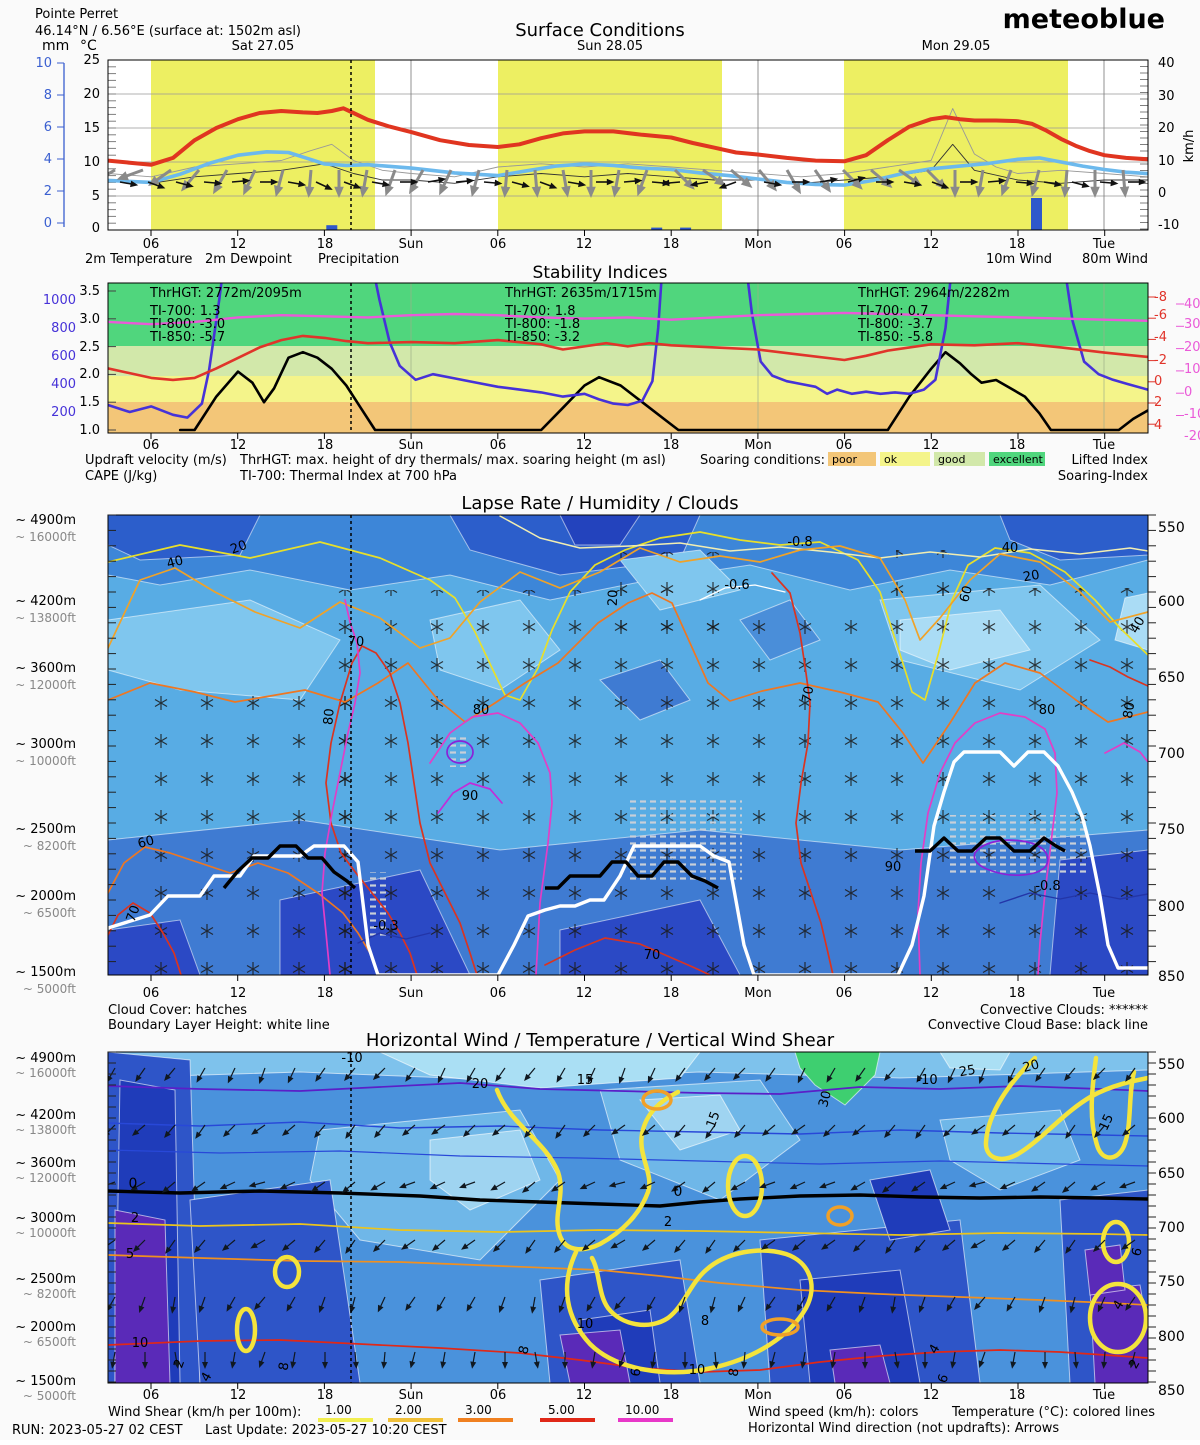  Describe the element at coordinates (45, 1130) in the screenshot. I see `altitude-ft-tick: ~ 13800ft` at that location.